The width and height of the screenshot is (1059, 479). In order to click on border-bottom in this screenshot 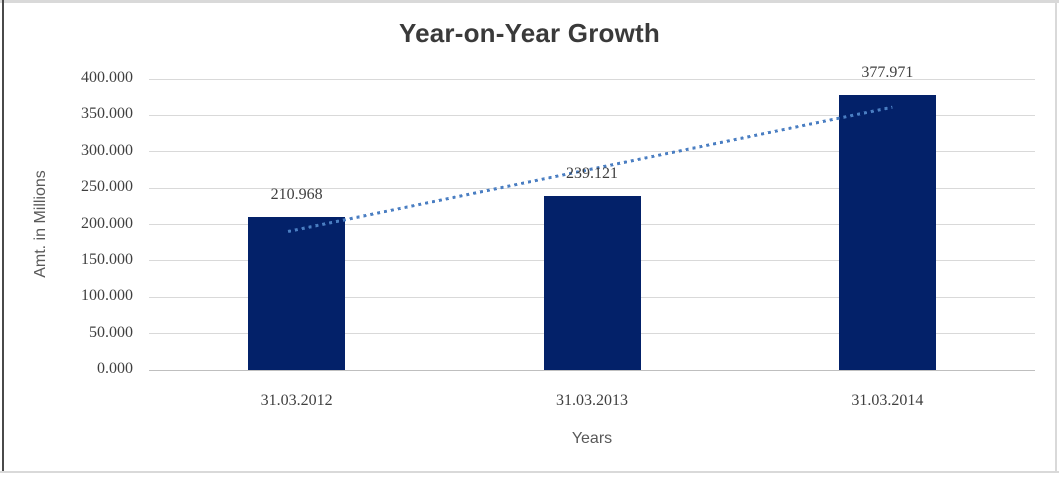, I will do `click(529, 472)`.